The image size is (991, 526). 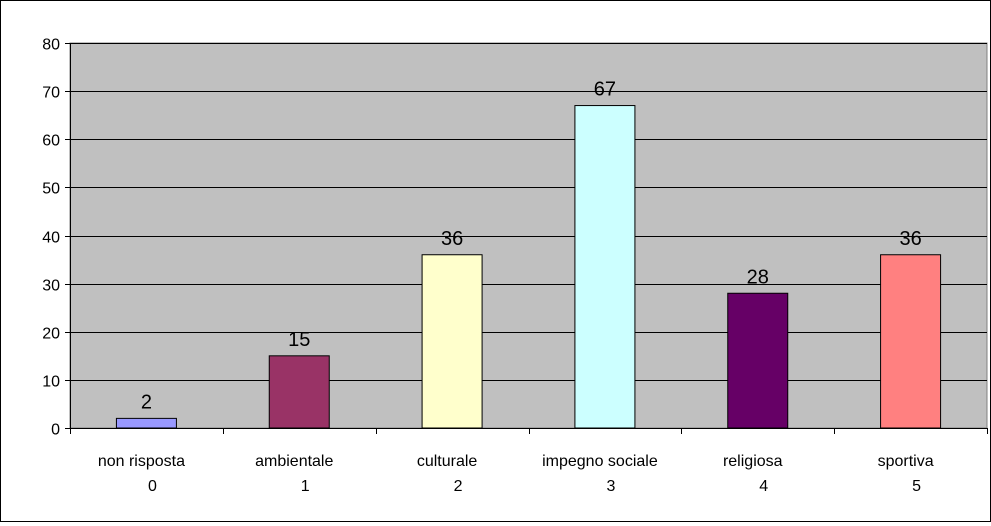 What do you see at coordinates (299, 340) in the screenshot?
I see `bar-value-label: 15` at bounding box center [299, 340].